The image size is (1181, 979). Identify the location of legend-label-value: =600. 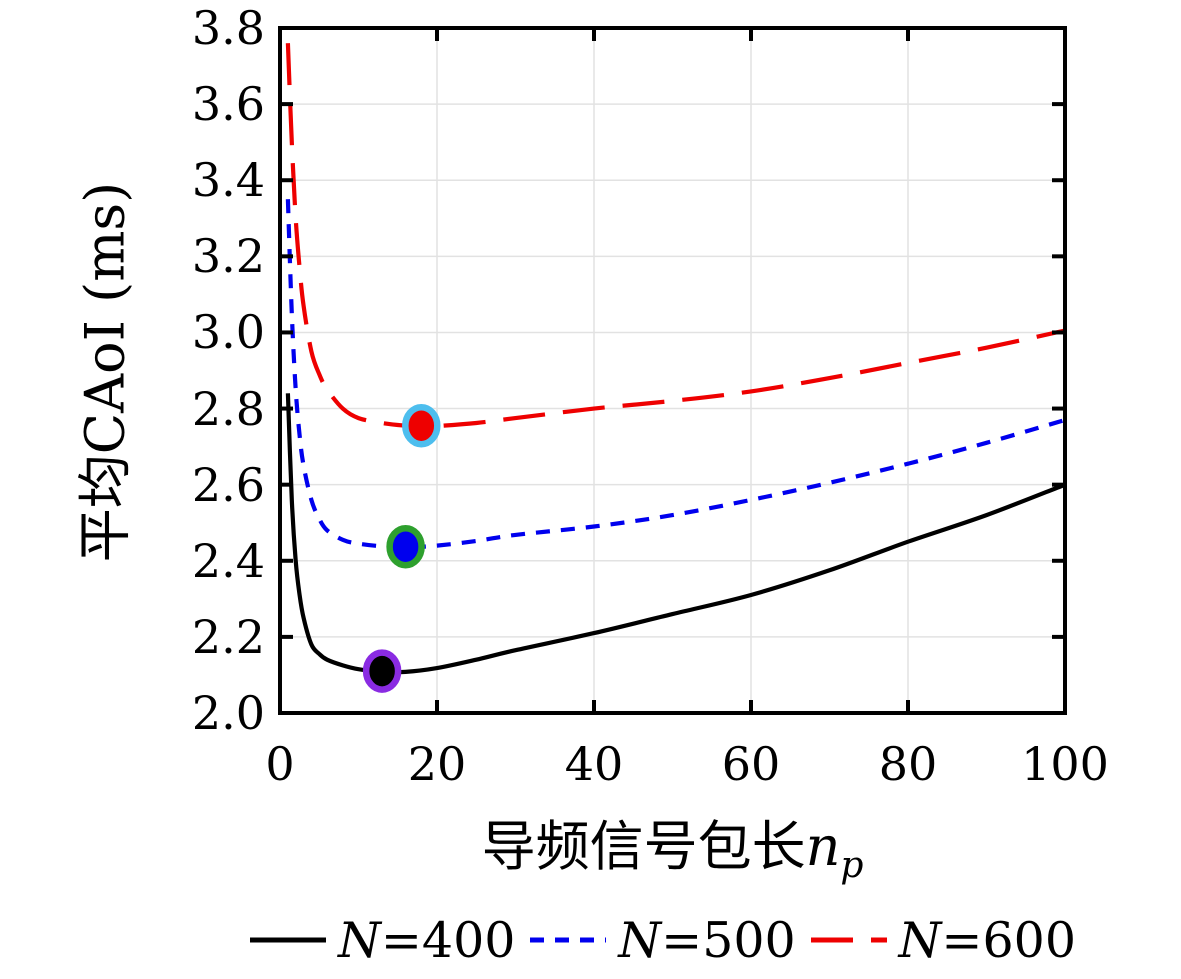
(1008, 940).